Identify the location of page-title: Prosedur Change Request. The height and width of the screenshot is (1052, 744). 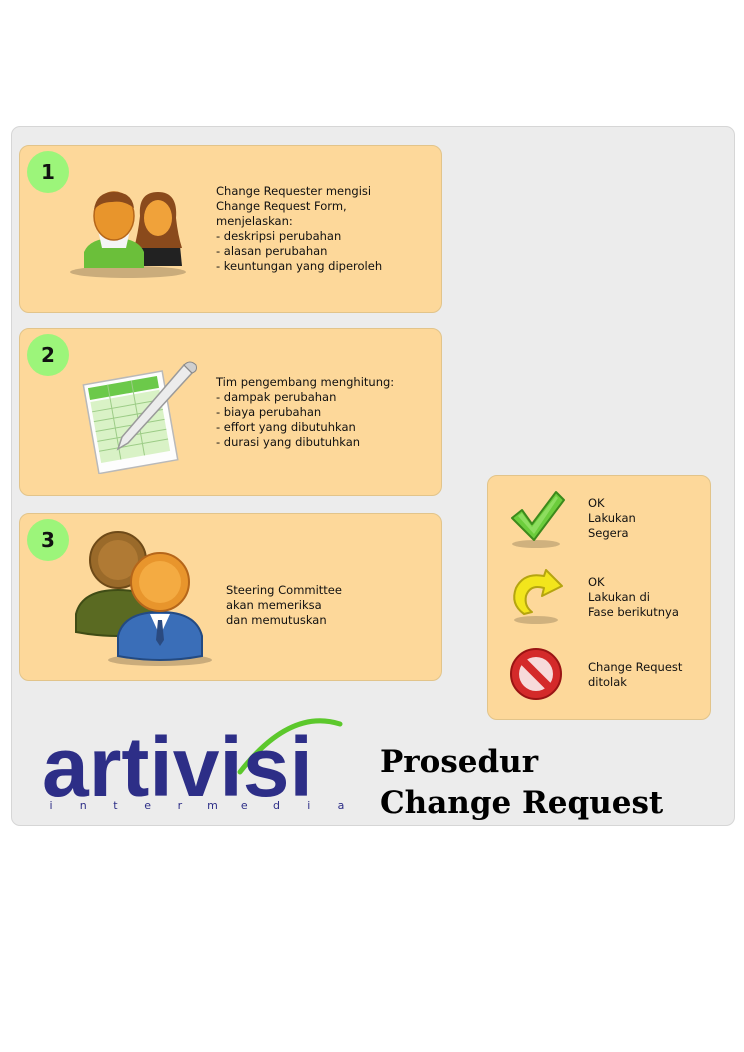
(521, 783).